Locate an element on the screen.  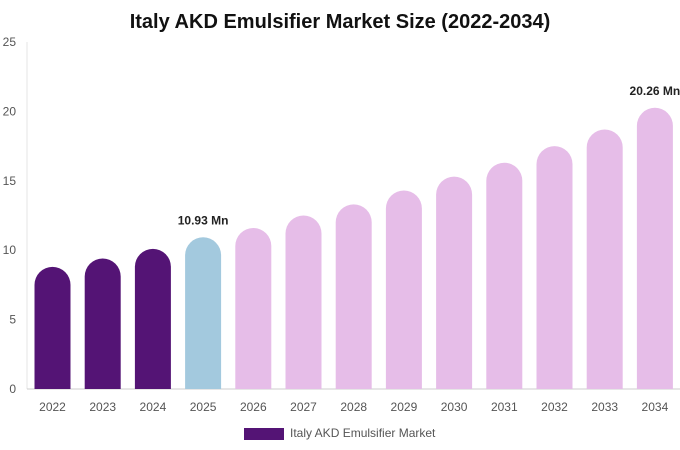
legend-swatch is located at coordinates (264, 434).